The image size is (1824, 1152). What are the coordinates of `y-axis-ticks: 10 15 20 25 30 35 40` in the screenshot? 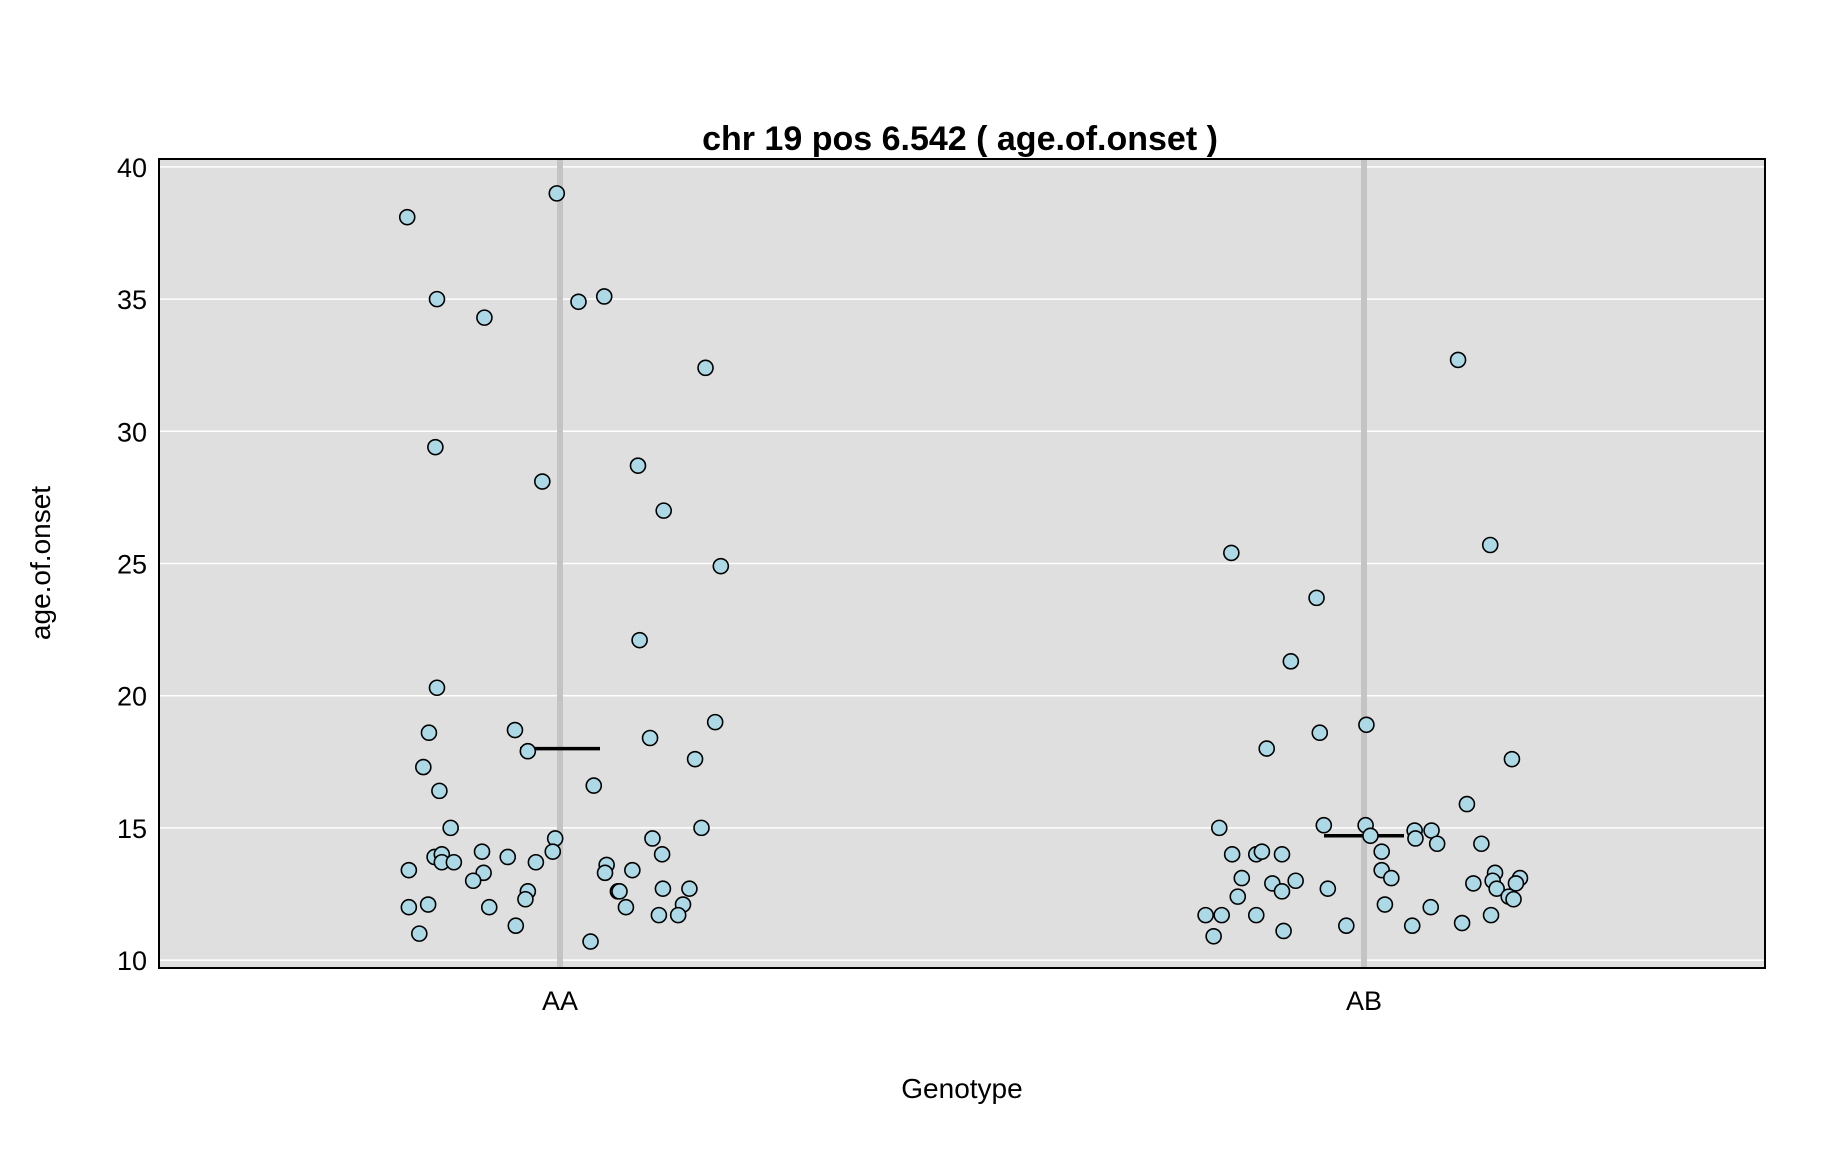 It's located at (132, 564).